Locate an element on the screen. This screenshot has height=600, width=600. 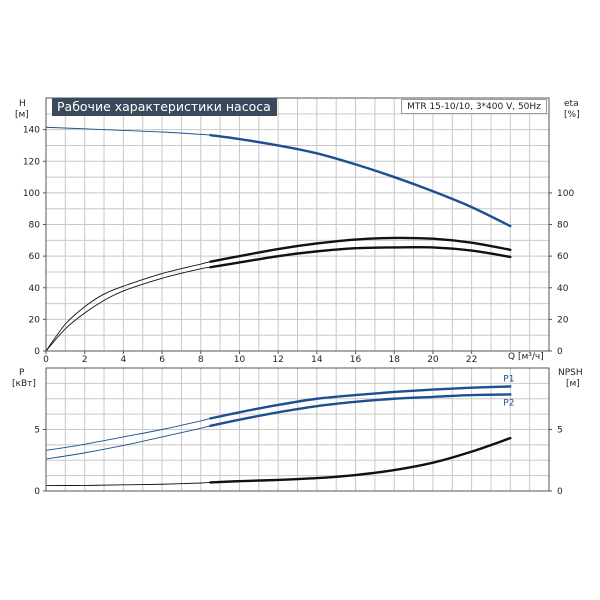
right-tick-label: 80 is located at coordinates (563, 226).